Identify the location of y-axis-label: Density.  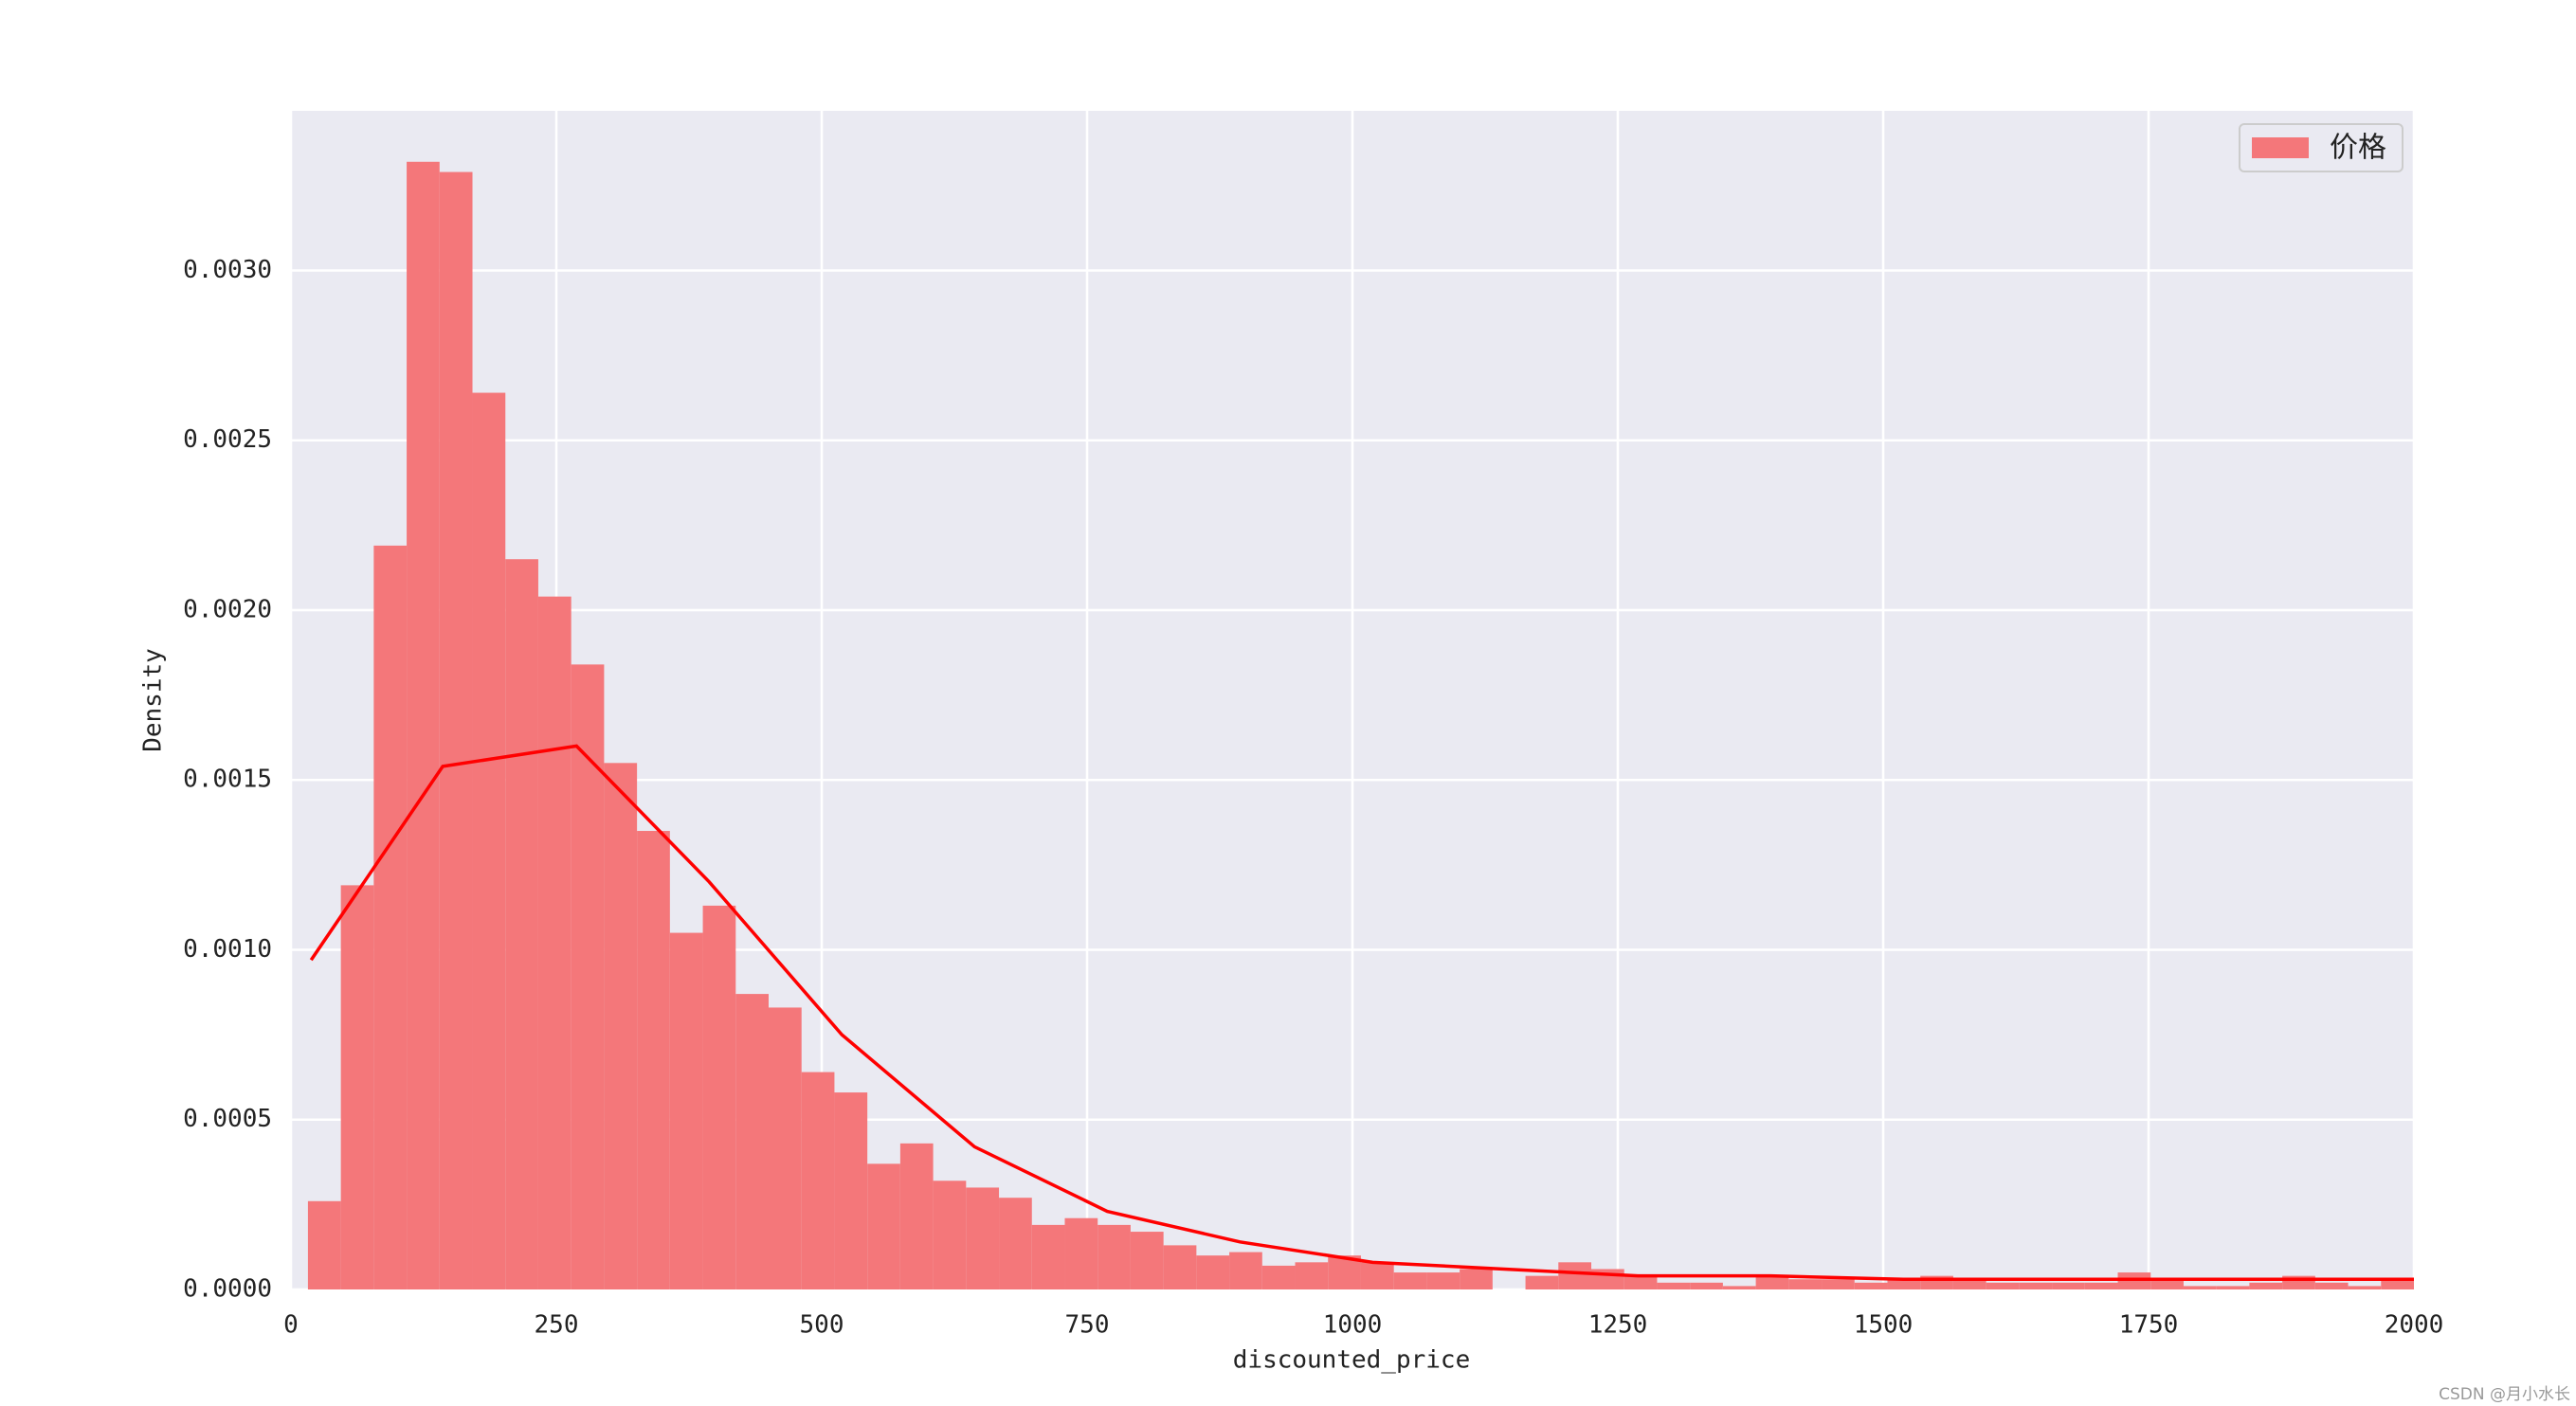
(153, 700).